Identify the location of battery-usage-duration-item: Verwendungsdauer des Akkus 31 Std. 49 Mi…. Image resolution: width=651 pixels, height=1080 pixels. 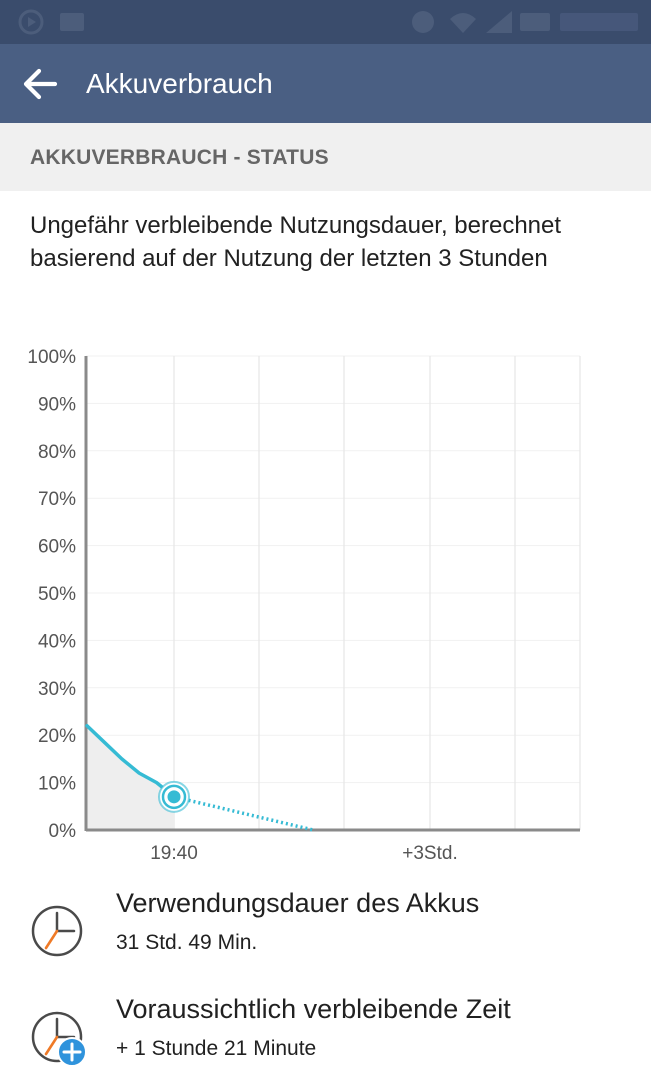
(325, 924).